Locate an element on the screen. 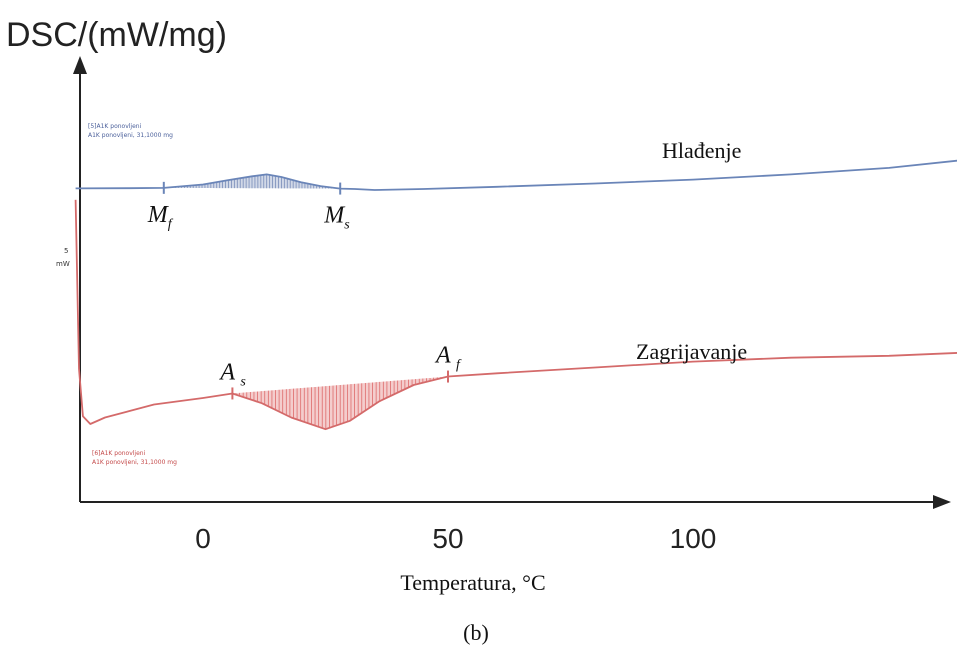 The height and width of the screenshot is (650, 957). legend-heating-line-1: [6]A1K ponovljeni is located at coordinates (119, 453).